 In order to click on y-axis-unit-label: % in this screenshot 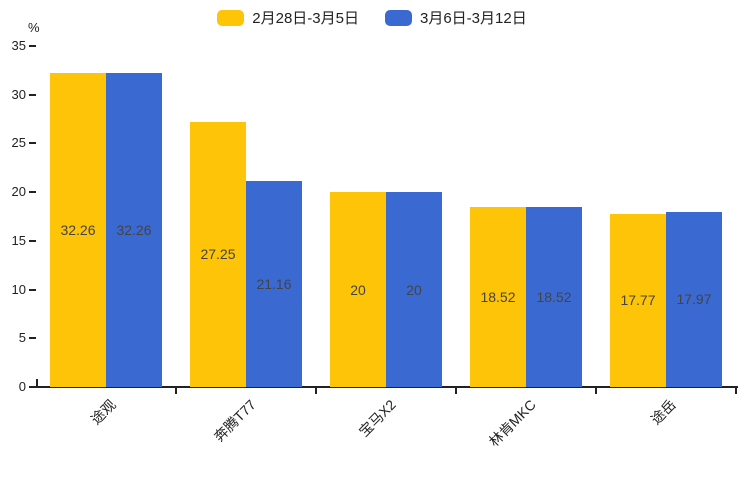, I will do `click(34, 27)`.